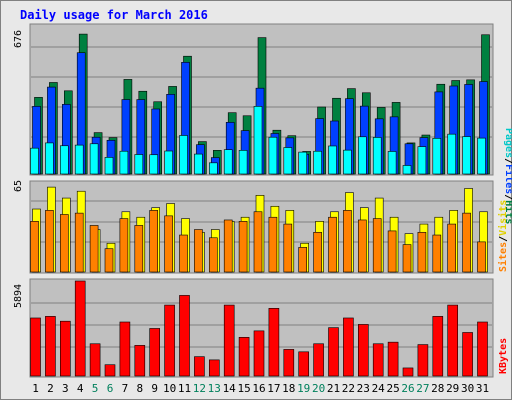 The image size is (512, 400). What do you see at coordinates (95, 388) in the screenshot?
I see `x-tick-label: 5` at bounding box center [95, 388].